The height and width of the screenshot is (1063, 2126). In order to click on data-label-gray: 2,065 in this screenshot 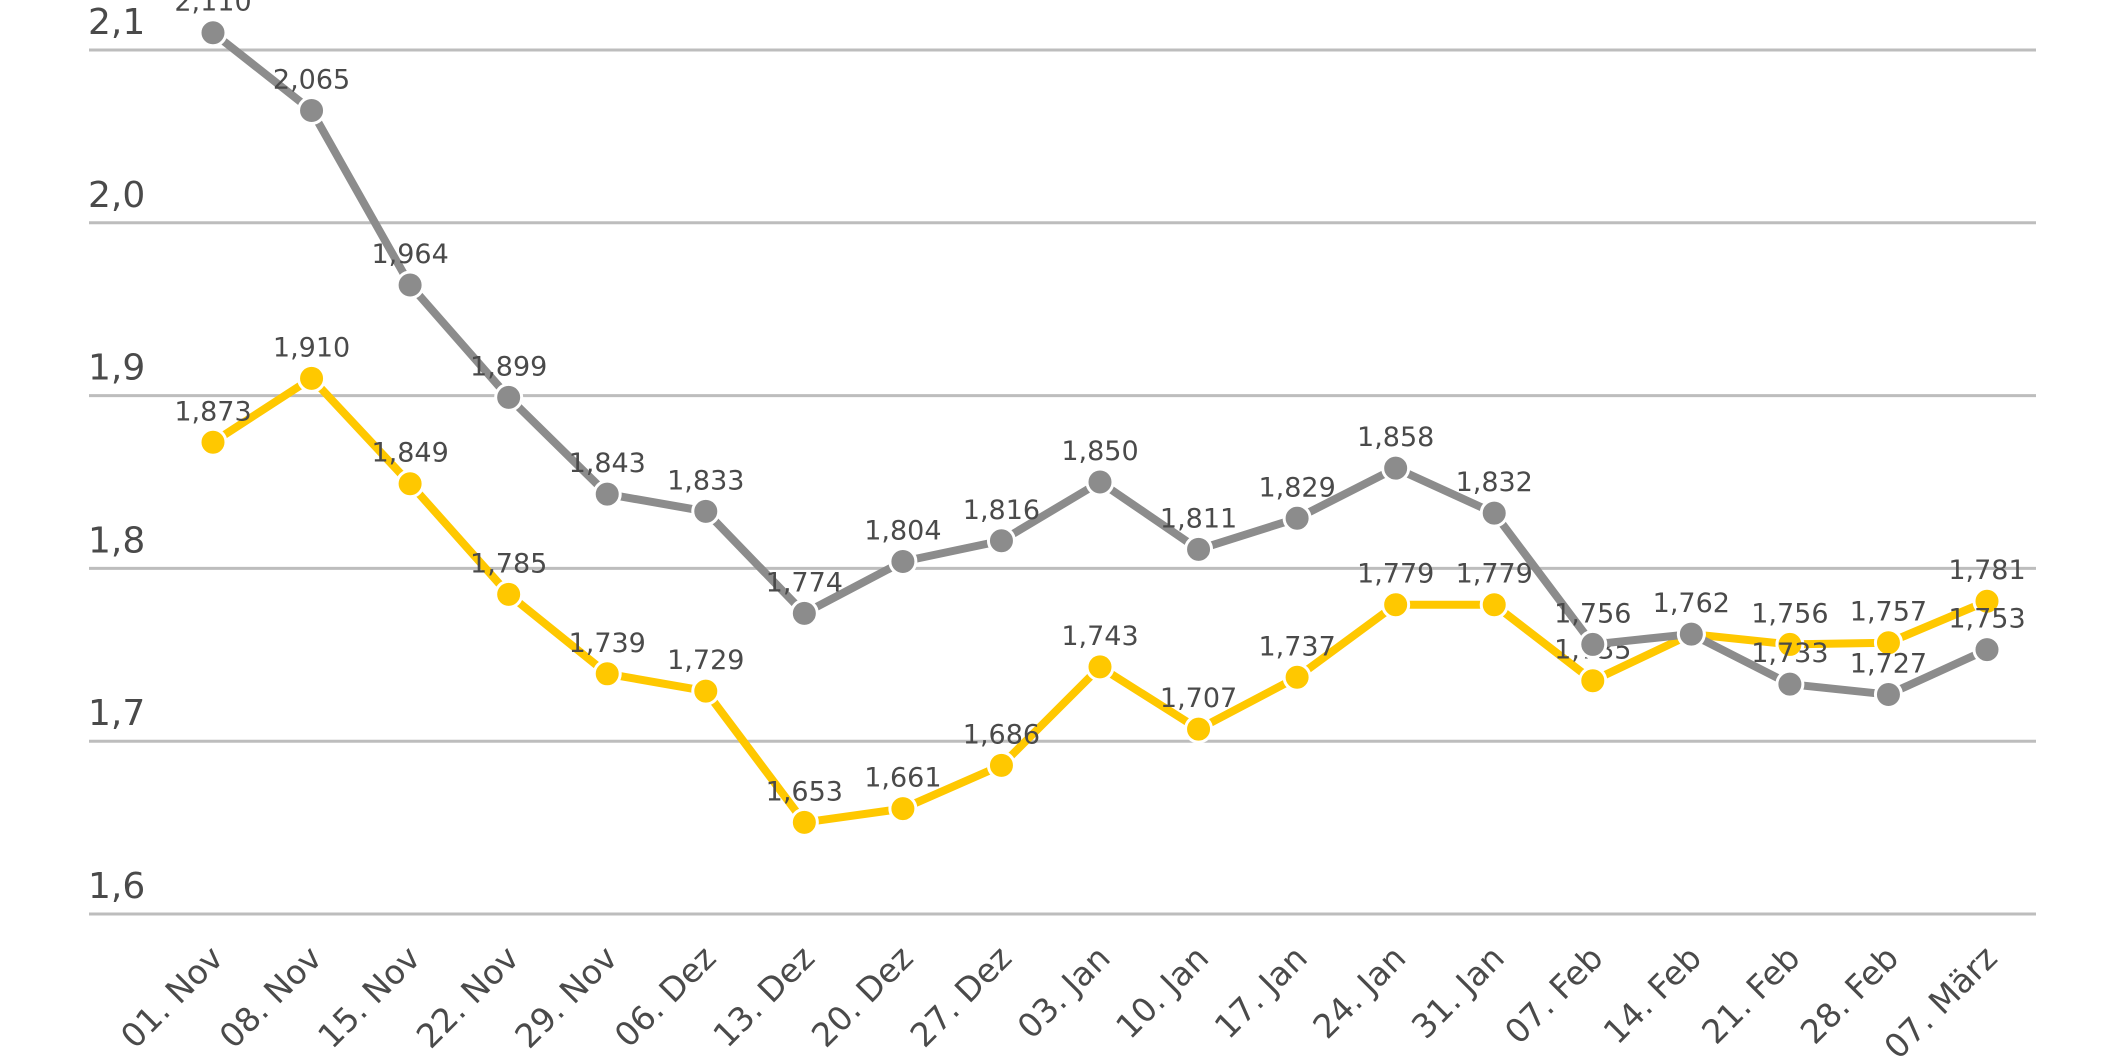, I will do `click(311, 79)`.